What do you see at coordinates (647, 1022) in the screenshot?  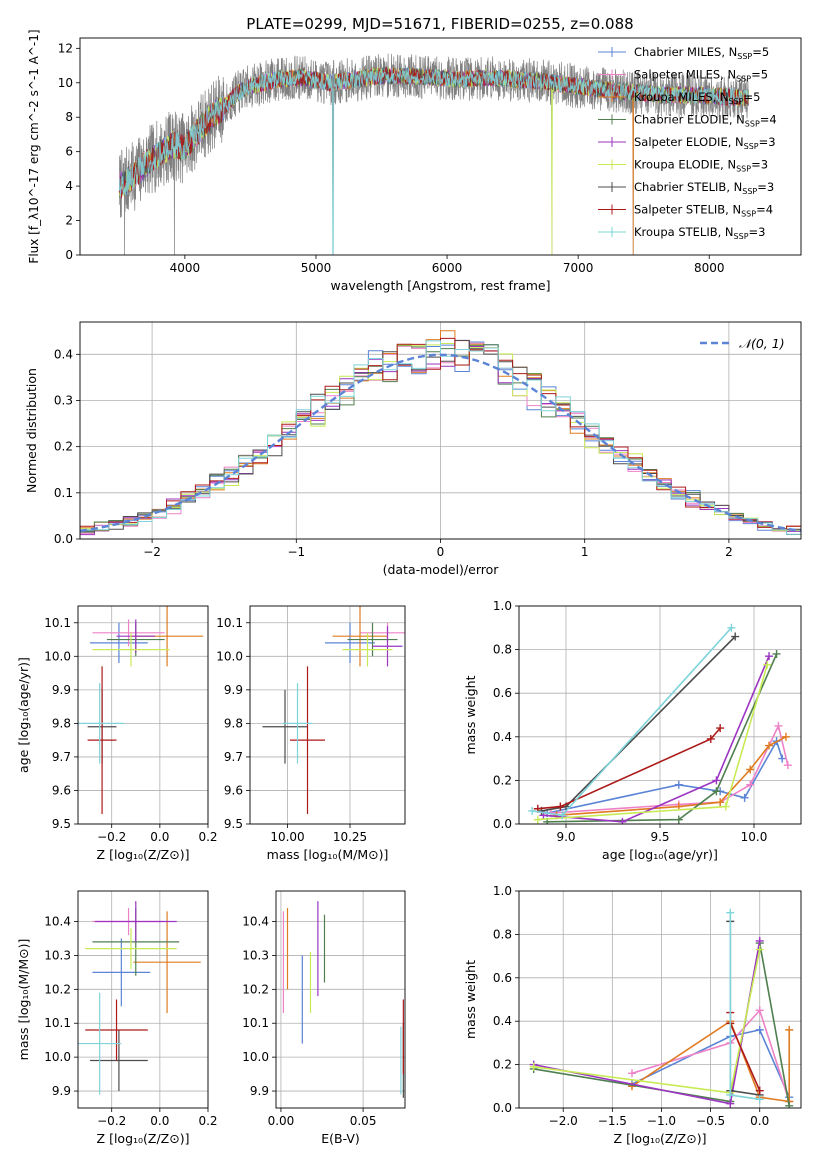 I see `weight_vs_z-line-salpeter_elodie` at bounding box center [647, 1022].